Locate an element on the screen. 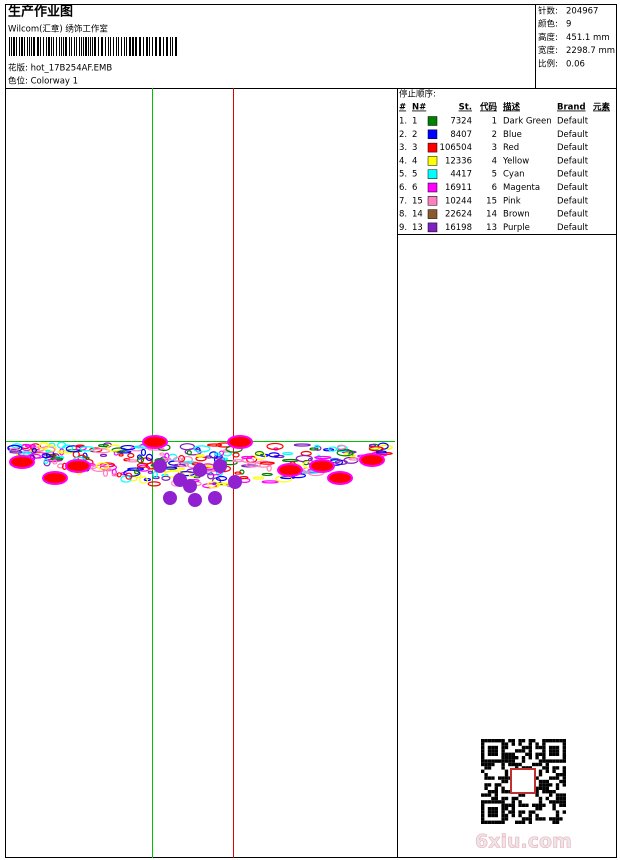 The image size is (620, 860). info-value: 0.06 is located at coordinates (575, 64).